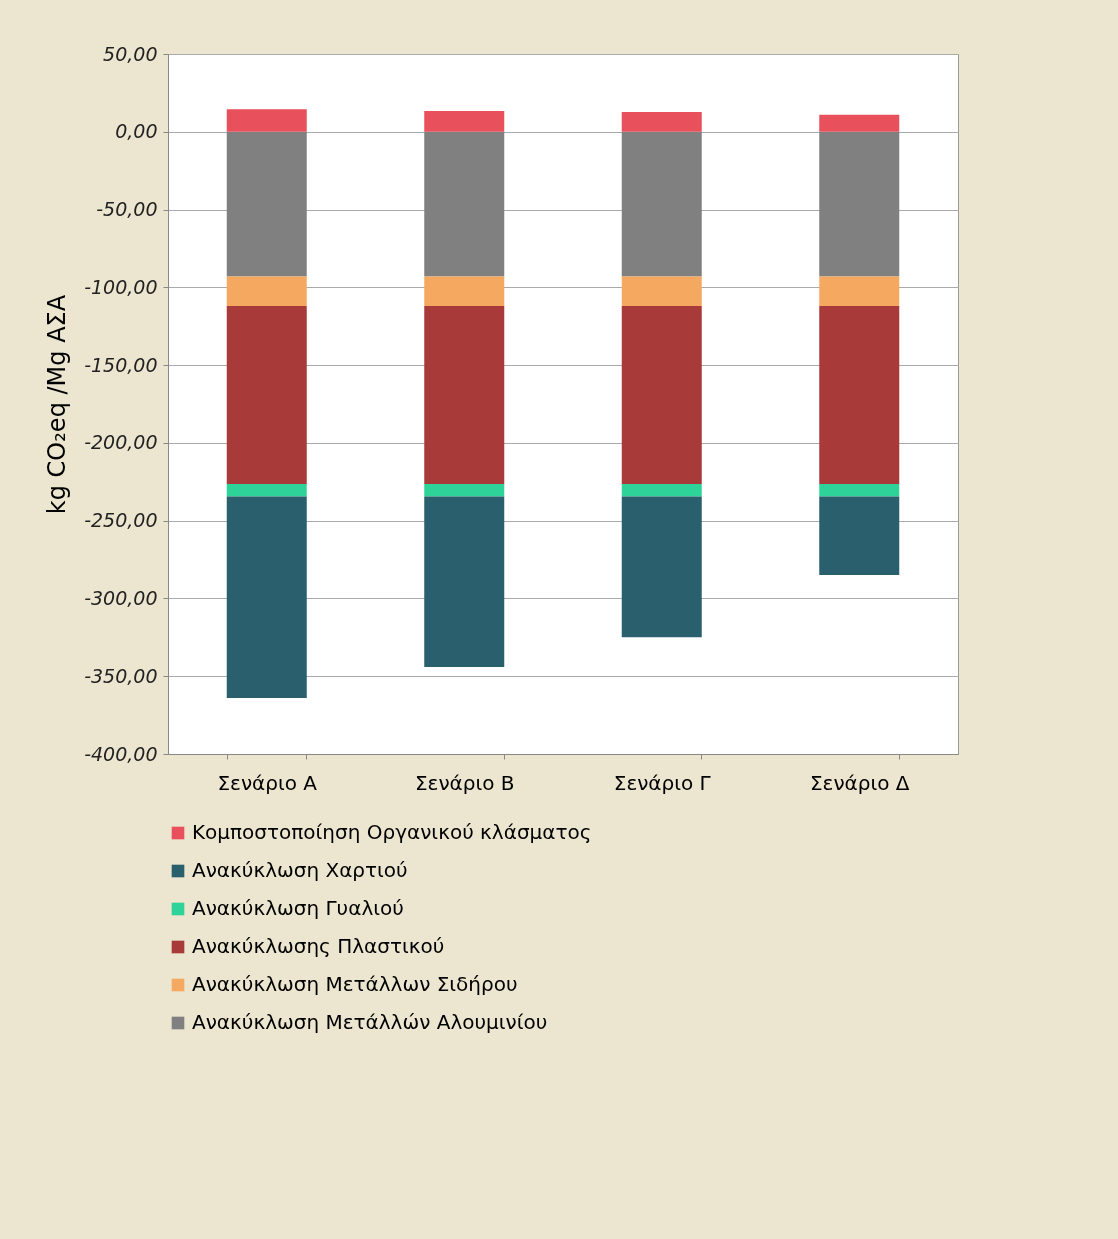  What do you see at coordinates (318, 946) in the screenshot?
I see `legend-label: Ανακύκλωσης Πλαστικού` at bounding box center [318, 946].